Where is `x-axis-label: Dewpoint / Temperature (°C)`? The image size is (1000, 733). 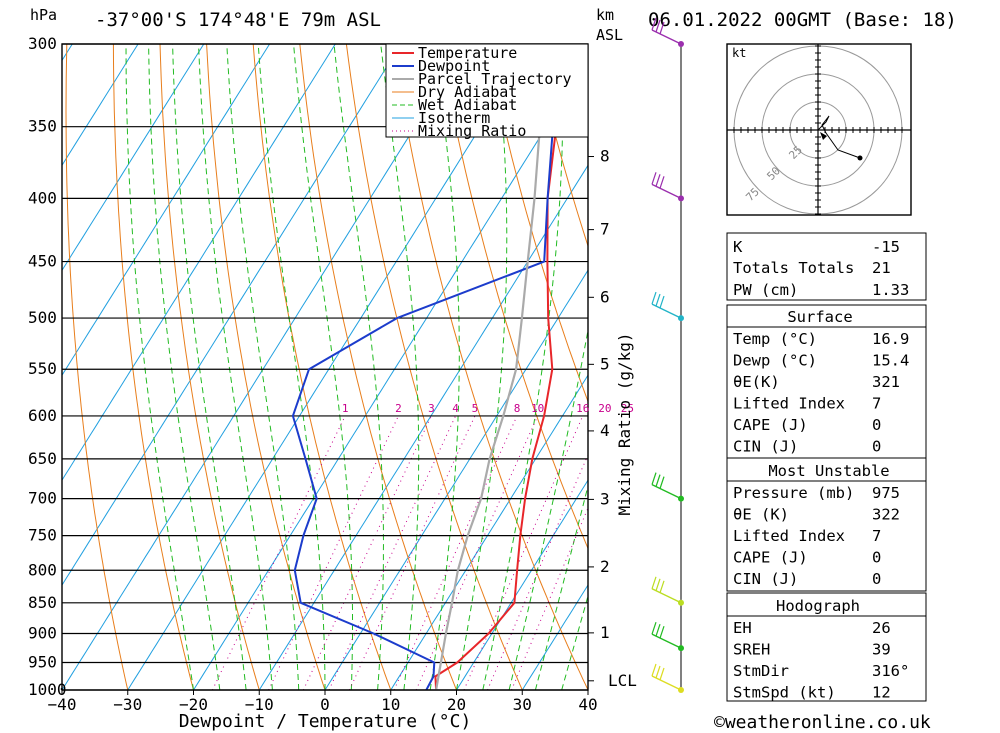
x-axis-label: Dewpoint / Temperature (°C) is located at coordinates (325, 721).